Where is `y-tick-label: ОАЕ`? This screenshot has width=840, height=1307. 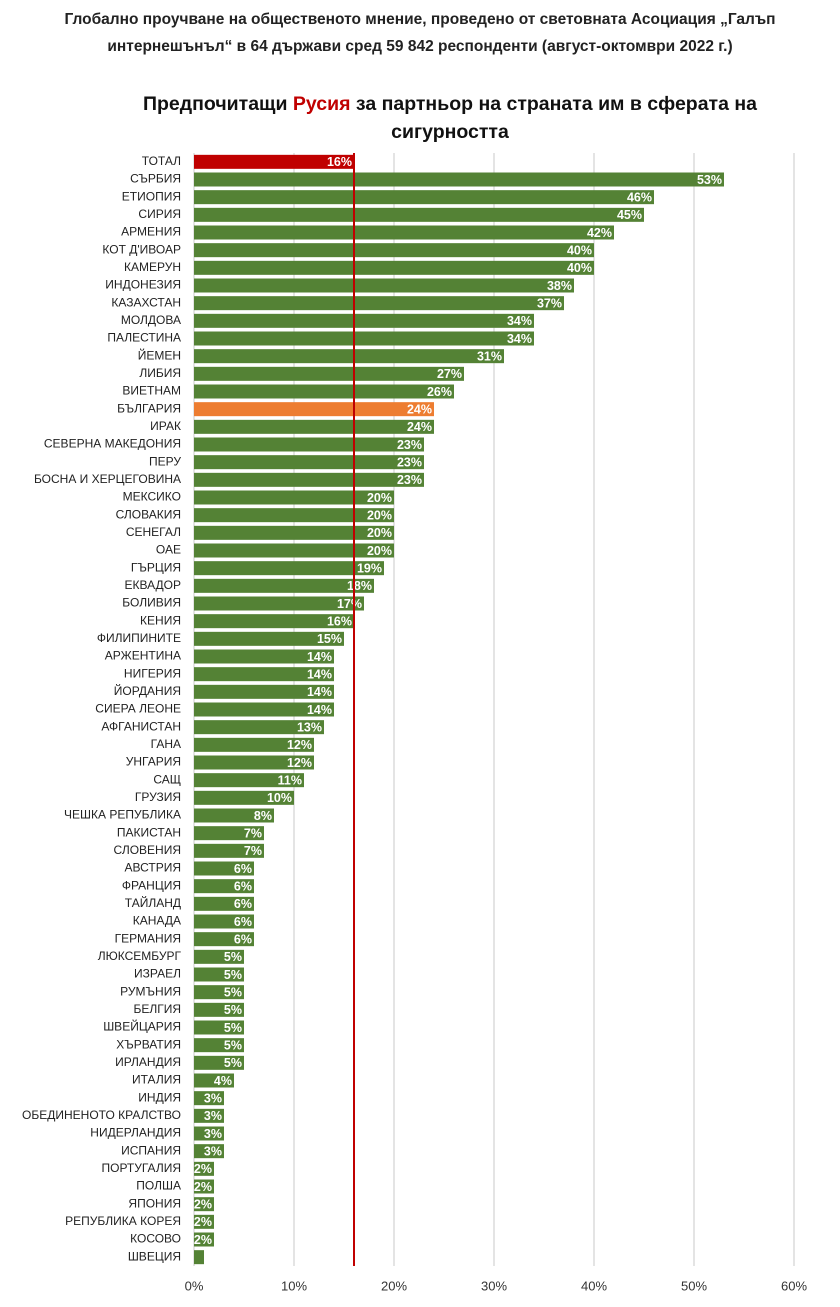
y-tick-label: ОАЕ is located at coordinates (168, 550).